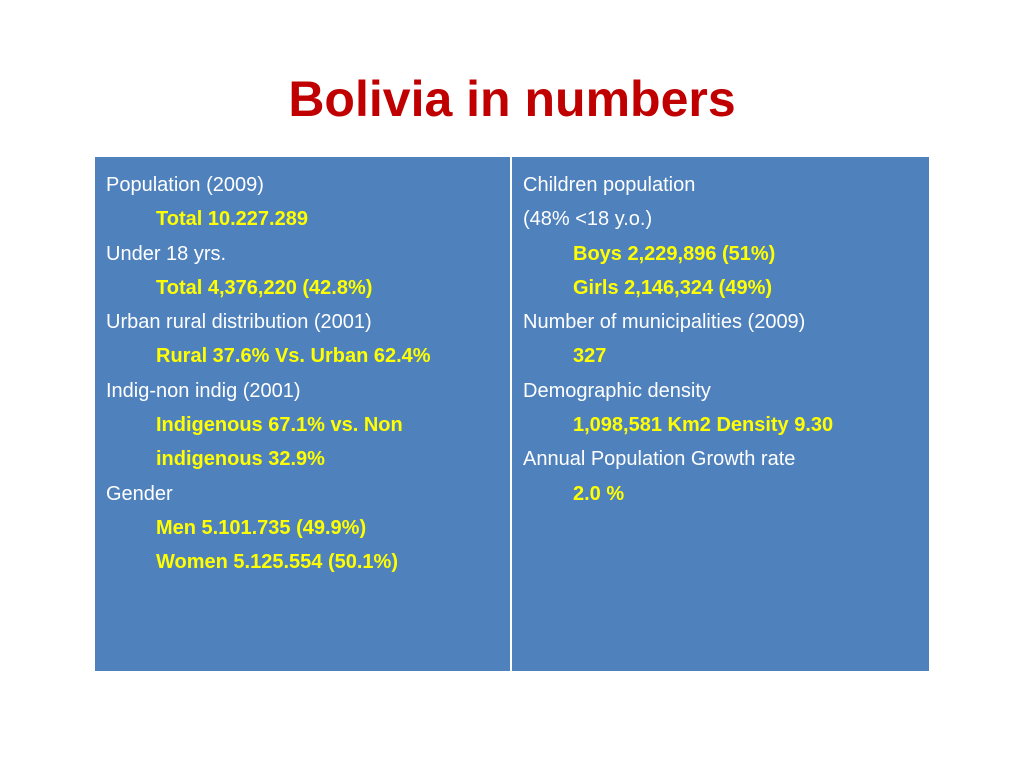 The width and height of the screenshot is (1024, 768). I want to click on stat-value: Total 4,376,220 (42.8%), so click(264, 287).